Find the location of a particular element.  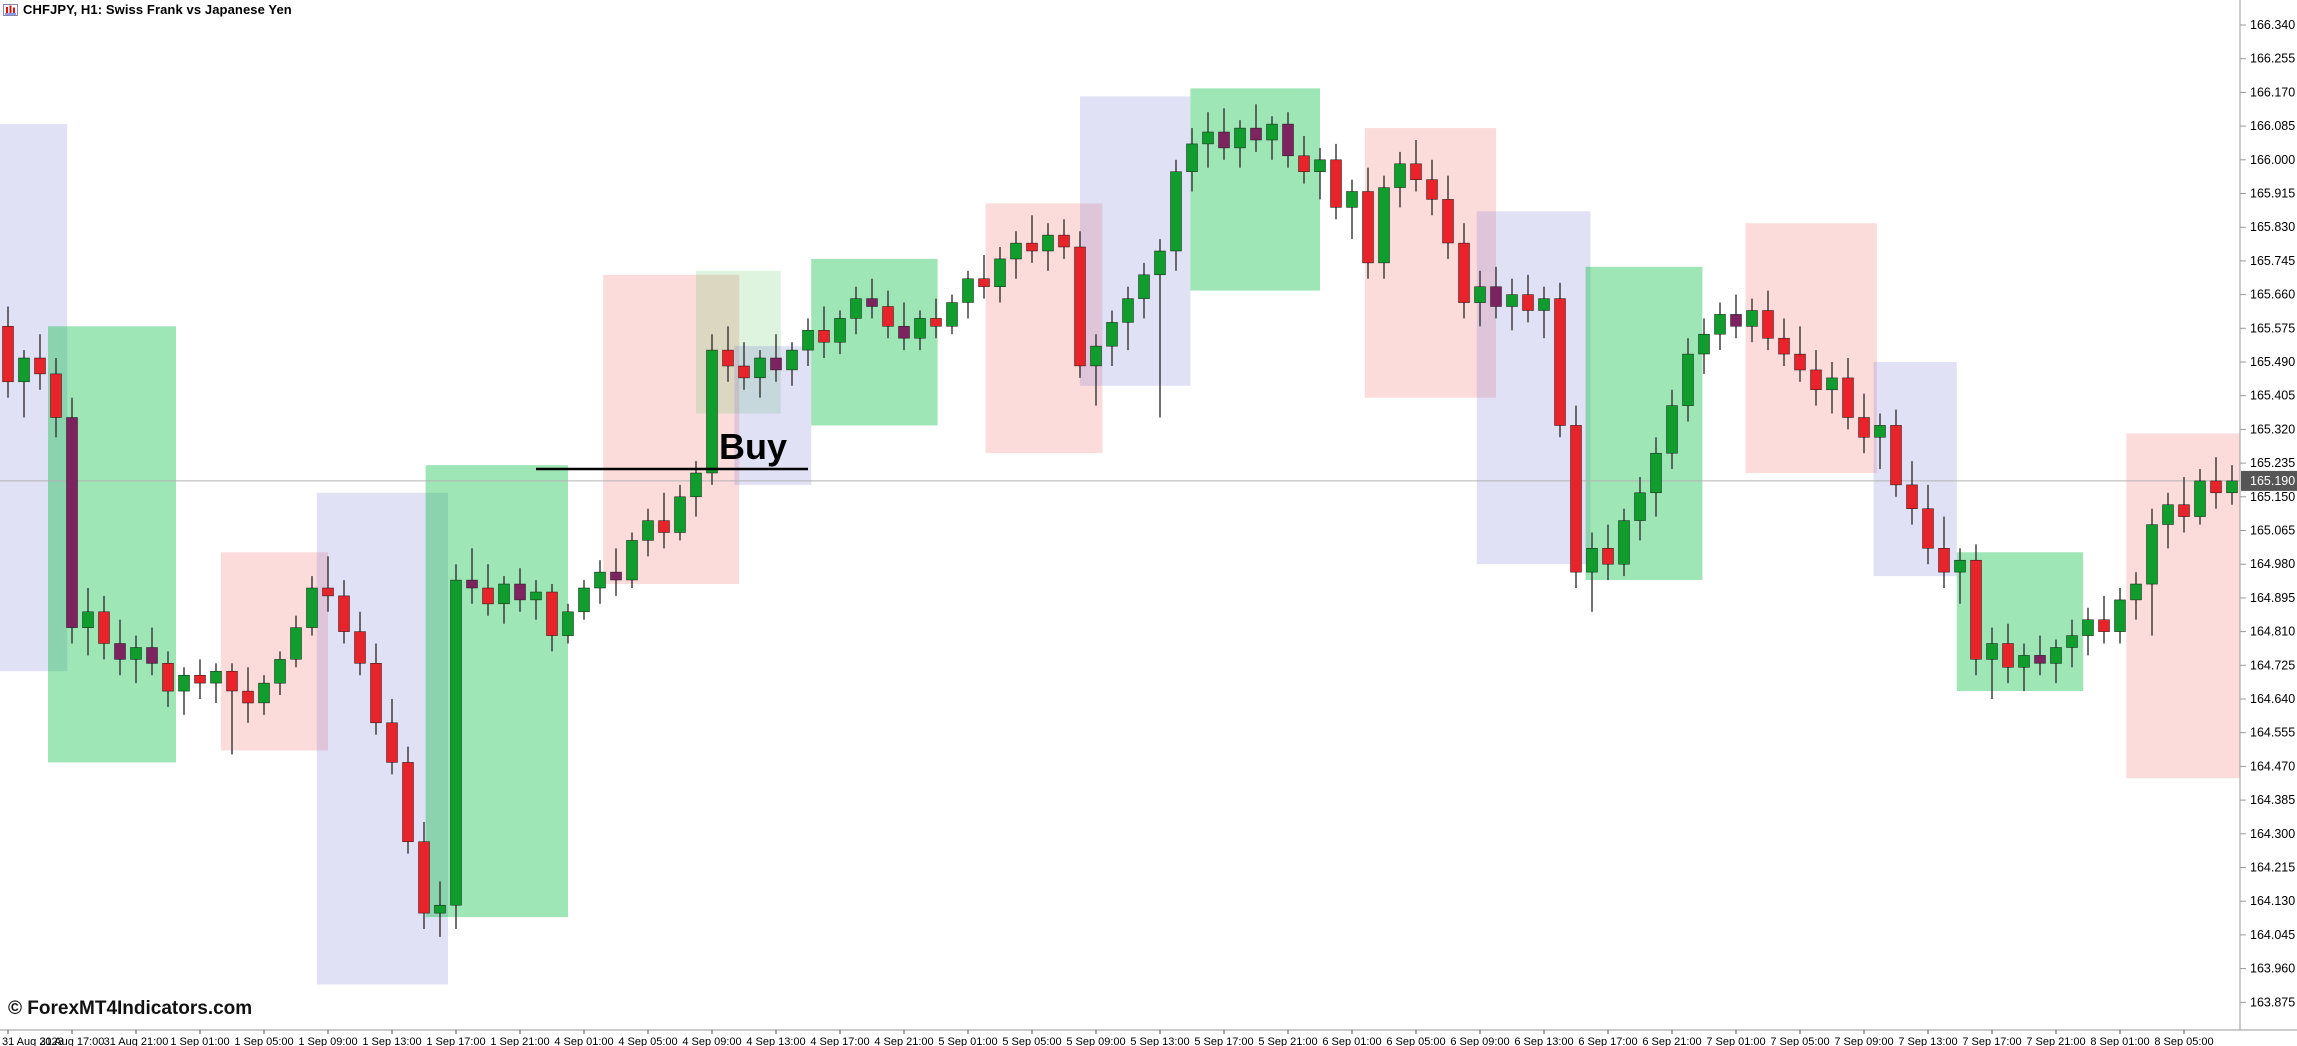

price-tick-label: 166.255 is located at coordinates (2272, 59).